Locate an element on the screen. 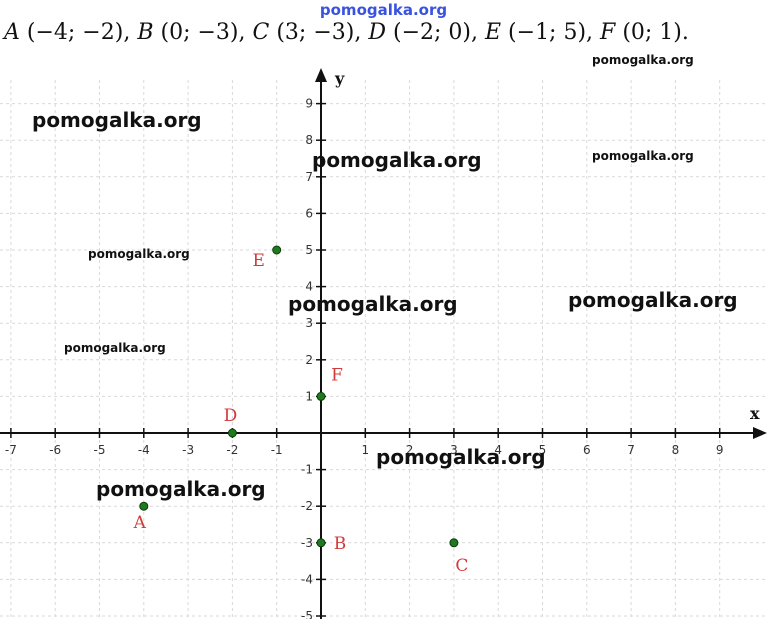 The height and width of the screenshot is (619, 767). point-c is located at coordinates (454, 543).